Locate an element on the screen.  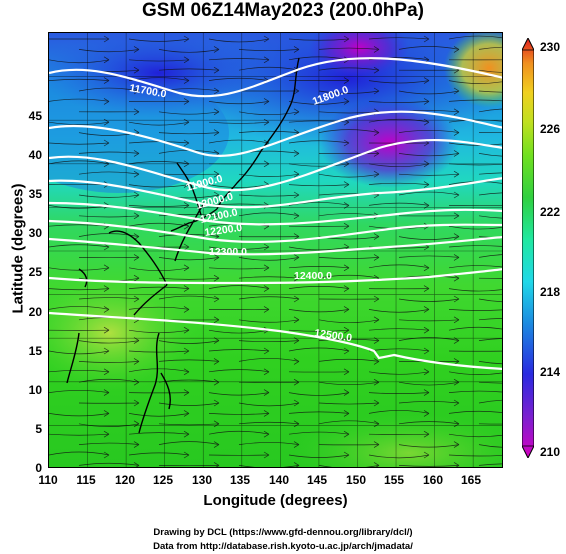
x-tick-label: 150 is located at coordinates (356, 480).